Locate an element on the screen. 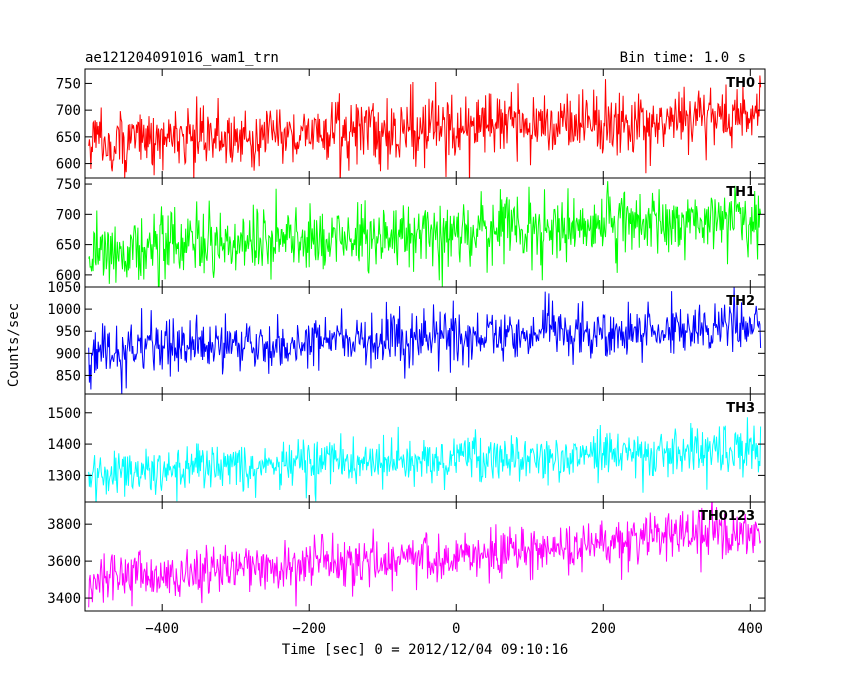 This screenshot has height=680, width=850. y-tick-label: 950 is located at coordinates (68, 332).